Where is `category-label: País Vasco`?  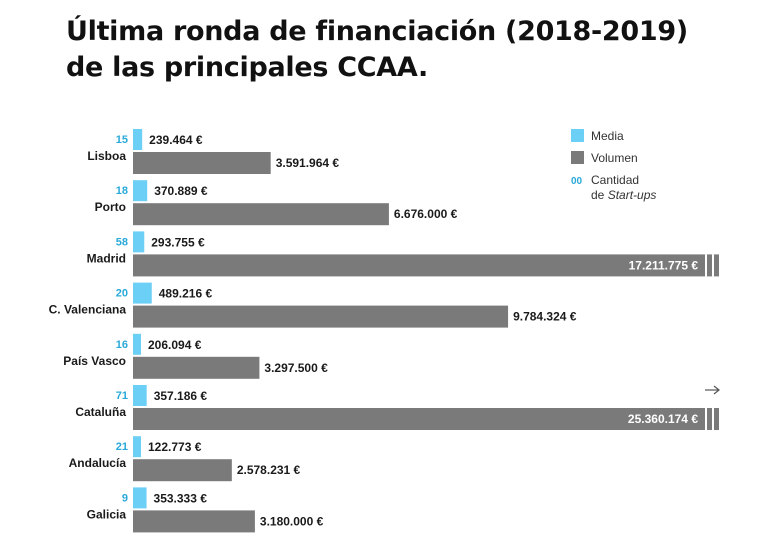 category-label: País Vasco is located at coordinates (94, 361).